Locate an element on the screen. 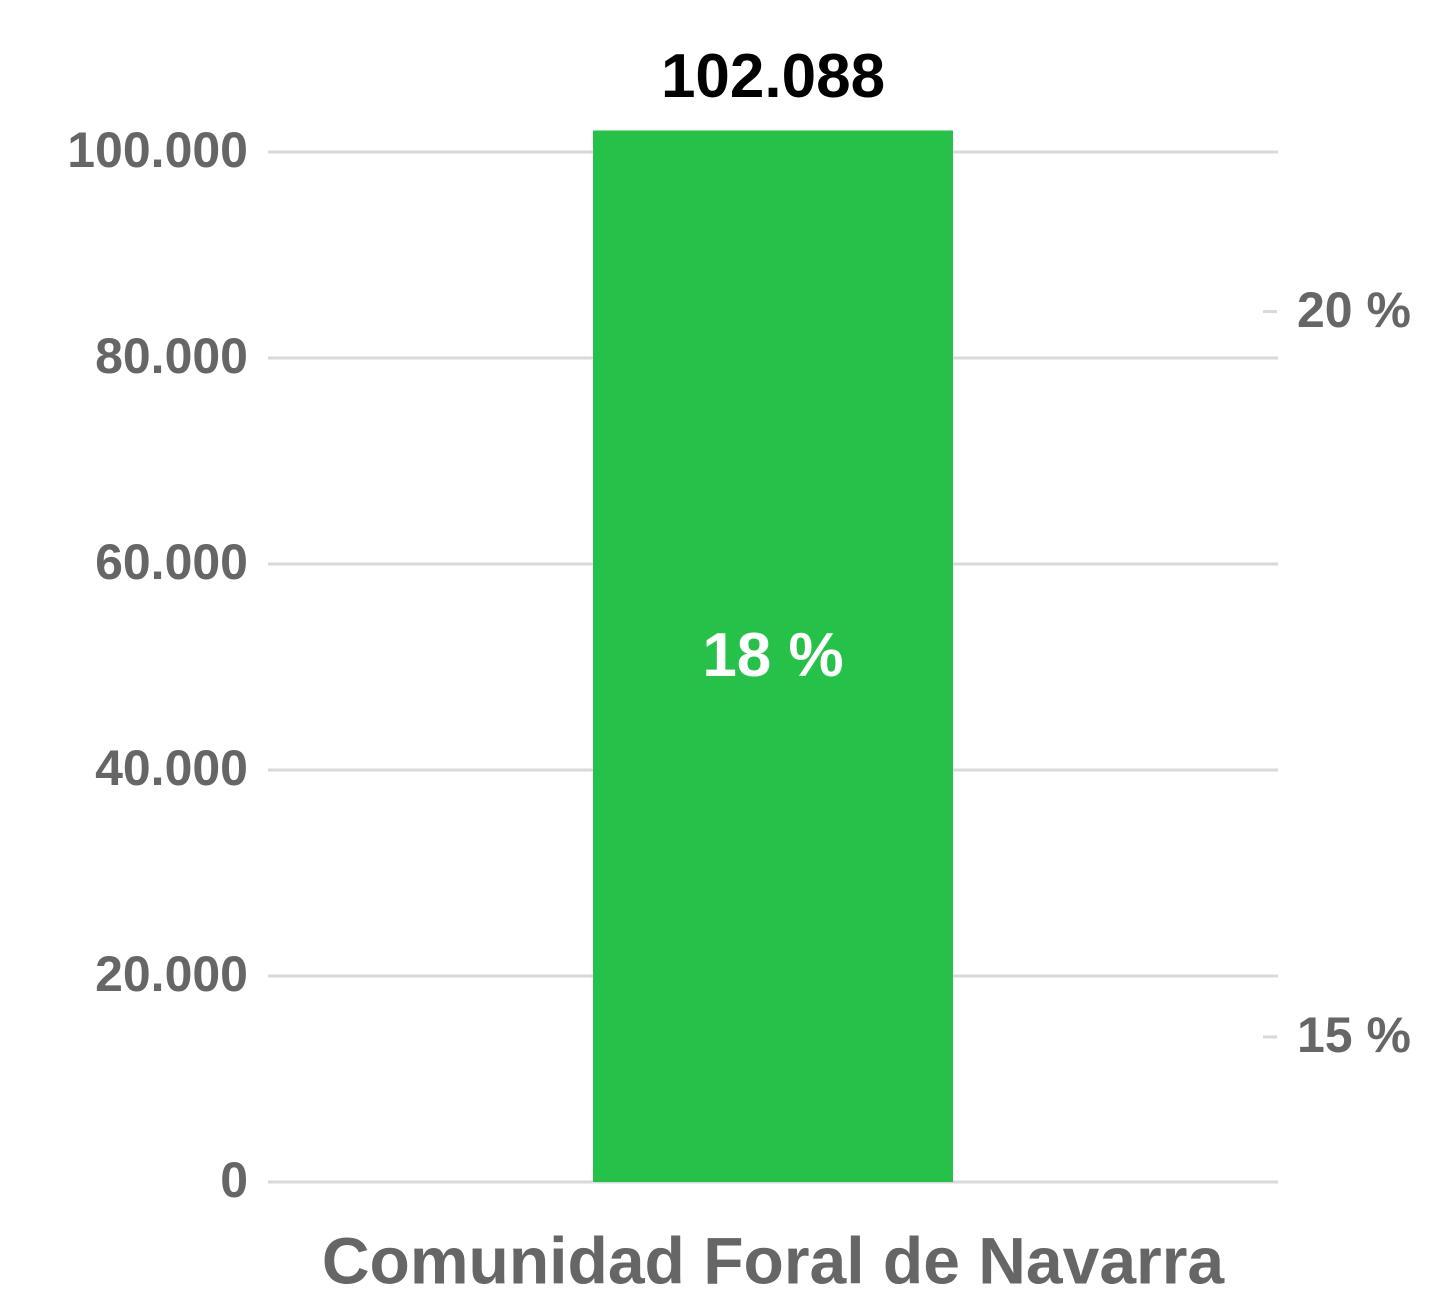 Image resolution: width=1433 pixels, height=1296 pixels. y-tick-label: 80.000 is located at coordinates (171, 356).